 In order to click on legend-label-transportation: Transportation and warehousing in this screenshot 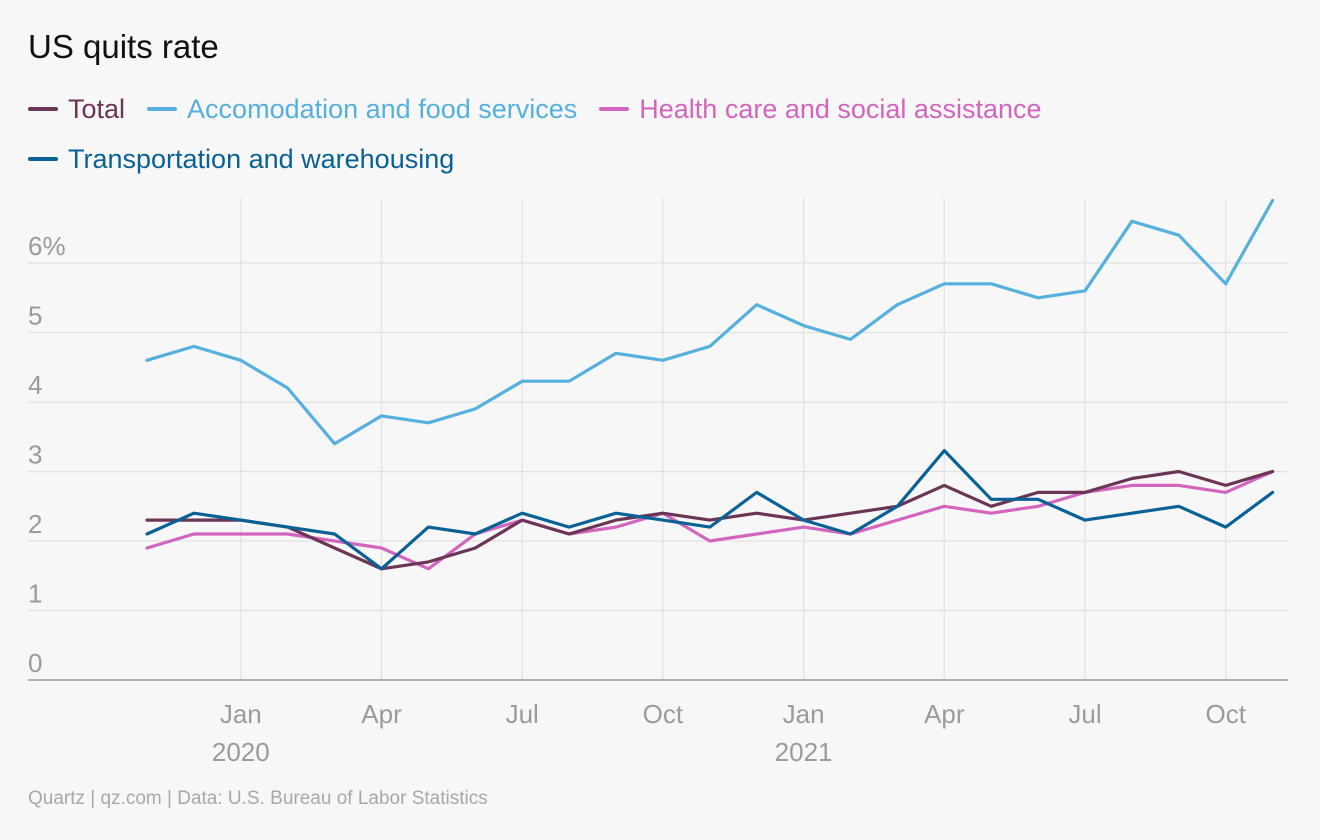, I will do `click(261, 158)`.